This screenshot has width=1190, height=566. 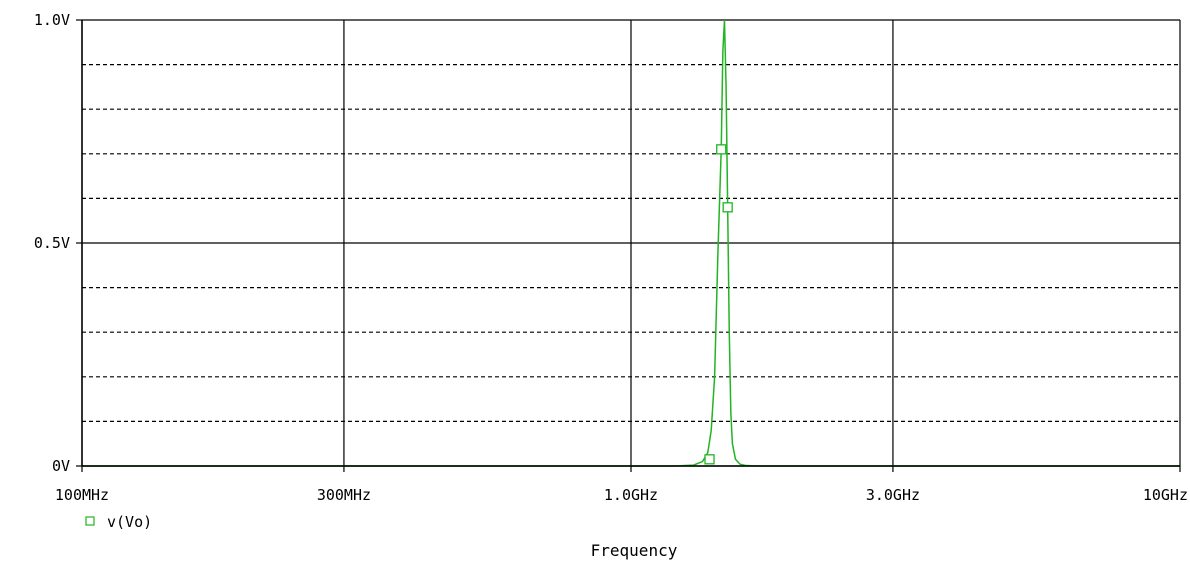 I want to click on y-tick-label: 0.5V, so click(x=52, y=243).